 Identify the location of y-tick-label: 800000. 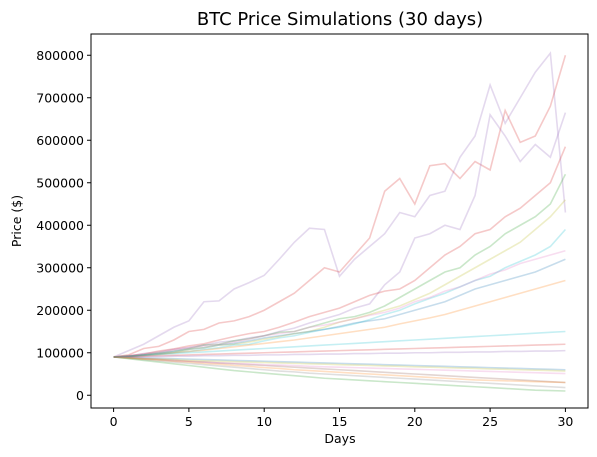
(60, 55).